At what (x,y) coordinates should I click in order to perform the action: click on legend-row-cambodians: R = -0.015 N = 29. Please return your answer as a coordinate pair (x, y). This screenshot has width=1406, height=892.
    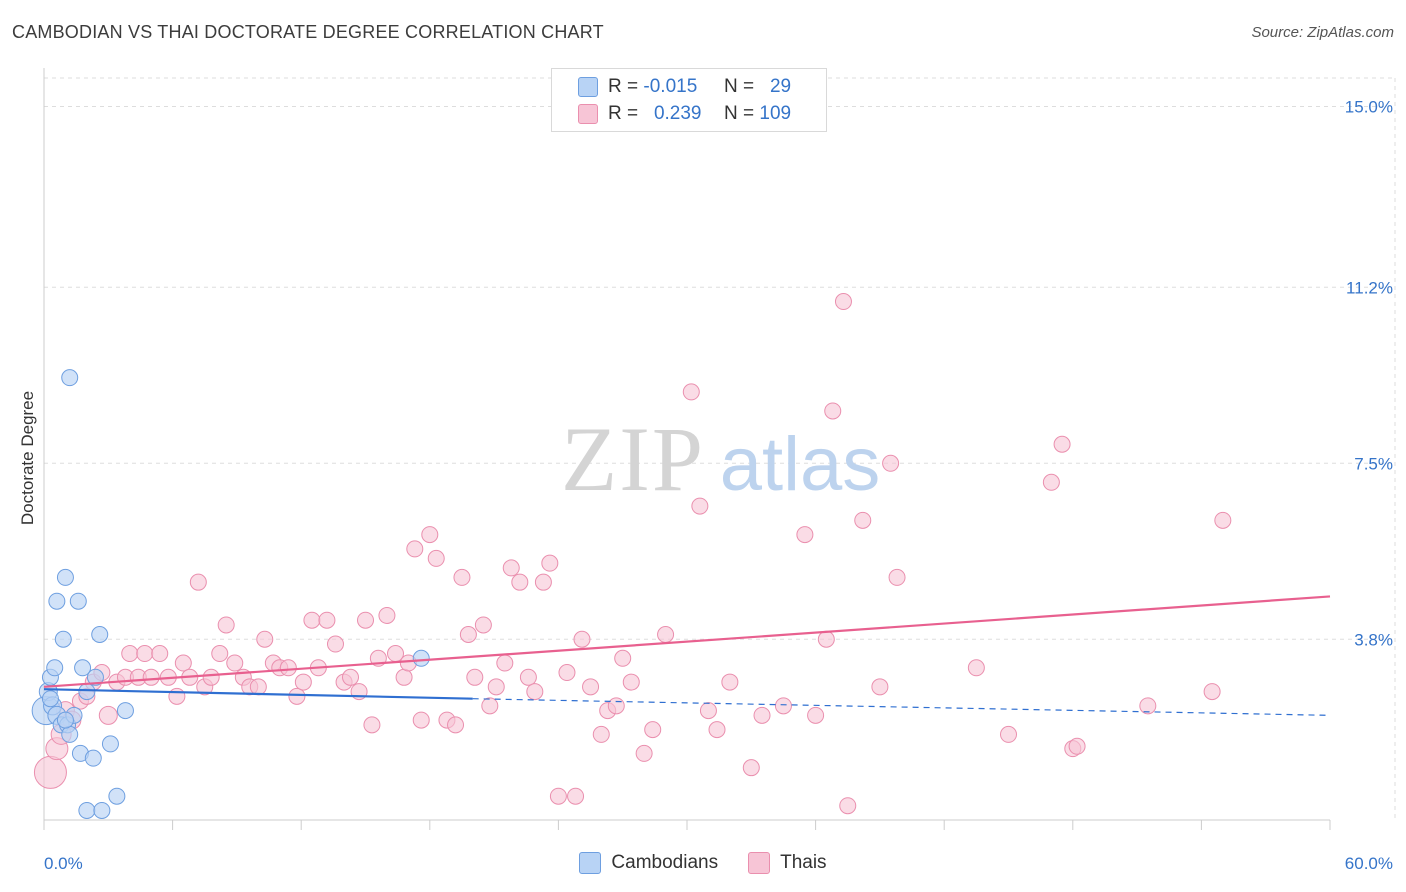
    Looking at the image, I should click on (684, 87).